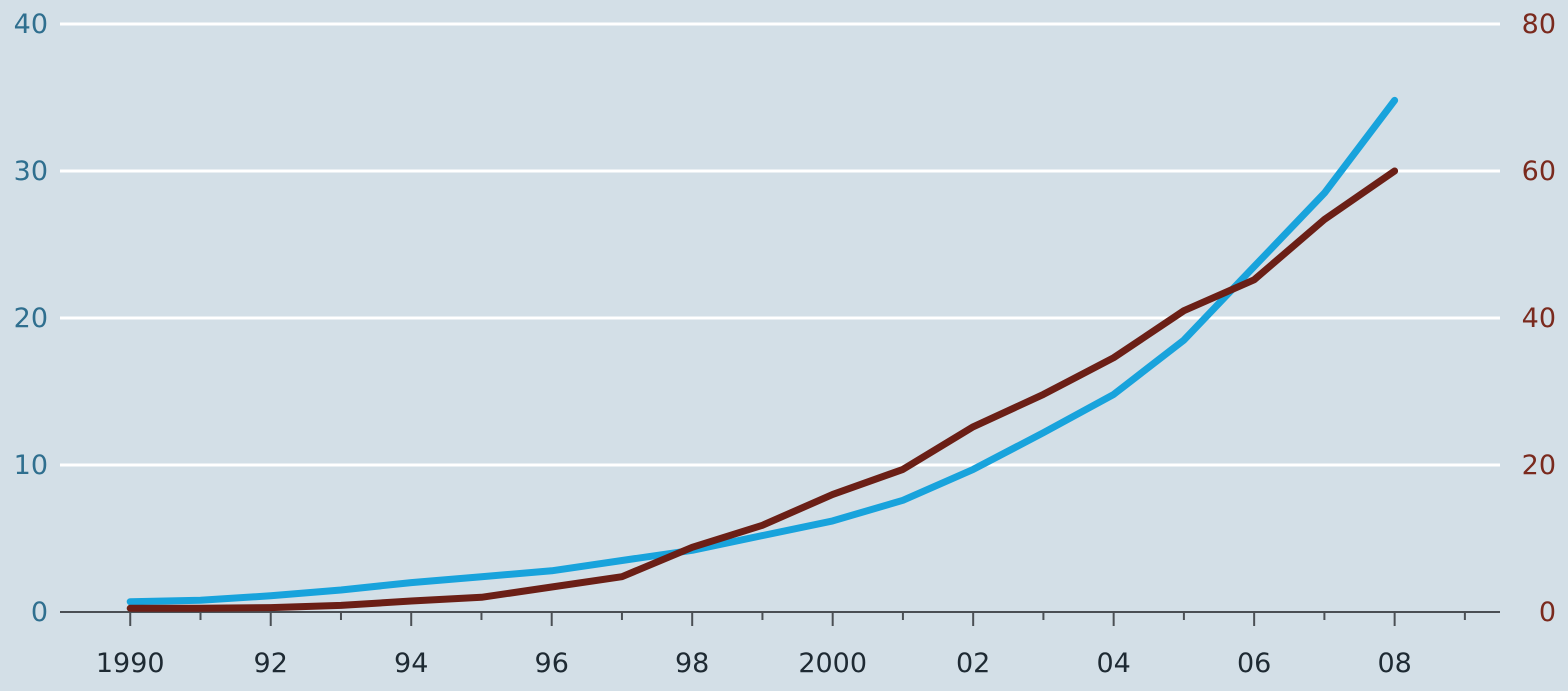  Describe the element at coordinates (692, 663) in the screenshot. I see `x-tick-label: 98` at that location.